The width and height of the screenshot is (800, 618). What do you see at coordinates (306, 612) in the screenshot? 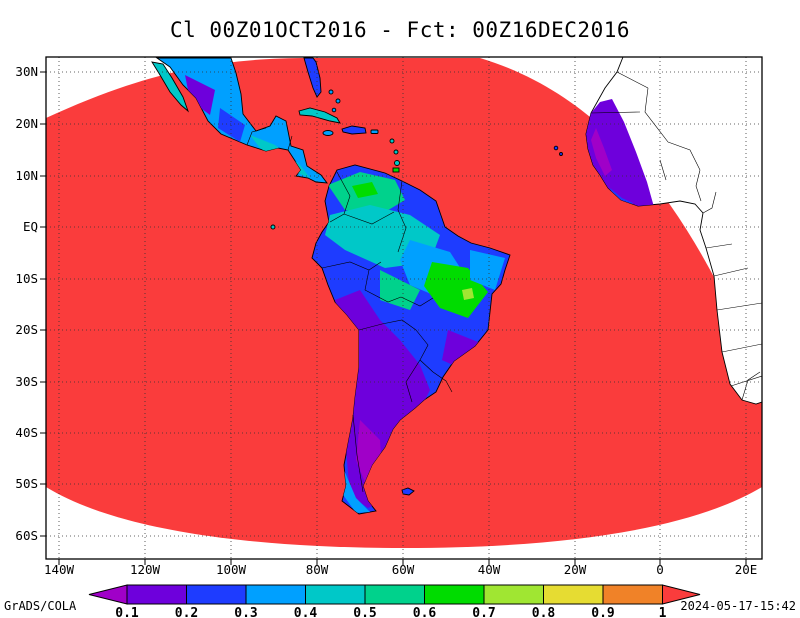
I see `colorbar-label: 0.4` at bounding box center [306, 612].